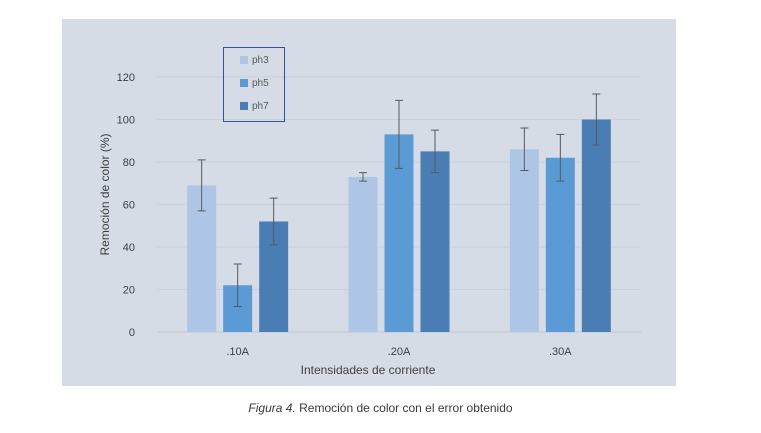 This screenshot has width=761, height=433. What do you see at coordinates (260, 83) in the screenshot?
I see `legend-label: ph5` at bounding box center [260, 83].